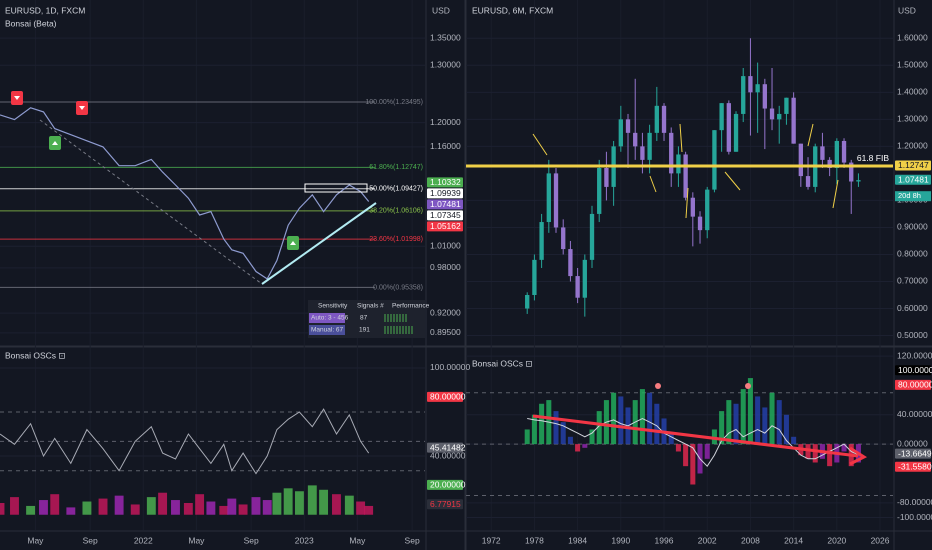  I want to click on price-badge-label: 80.00000, so click(448, 397).